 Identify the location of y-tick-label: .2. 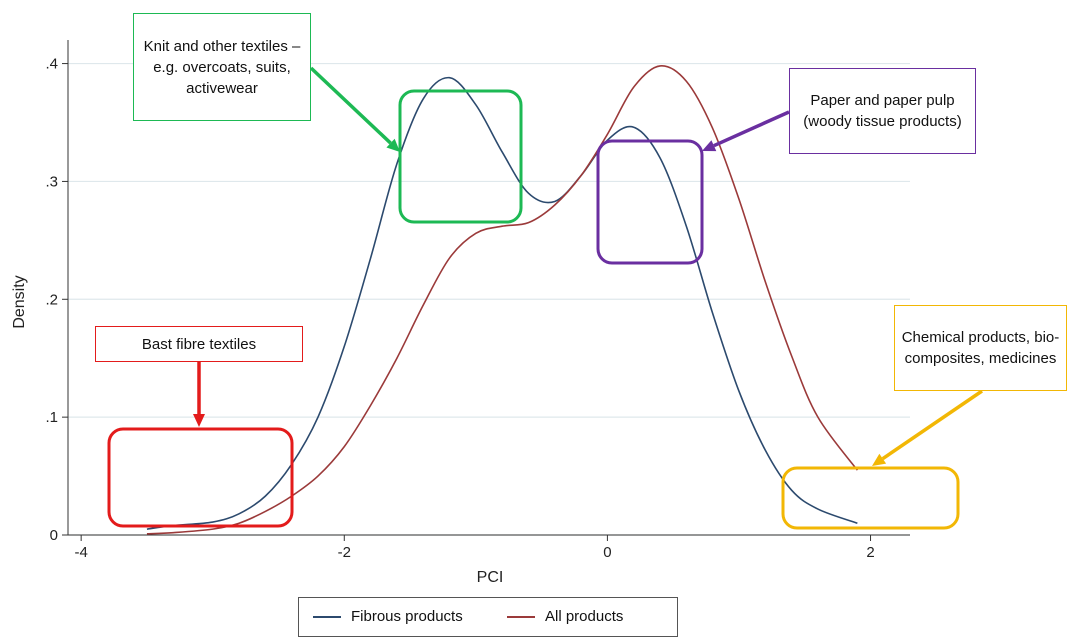
(51, 299).